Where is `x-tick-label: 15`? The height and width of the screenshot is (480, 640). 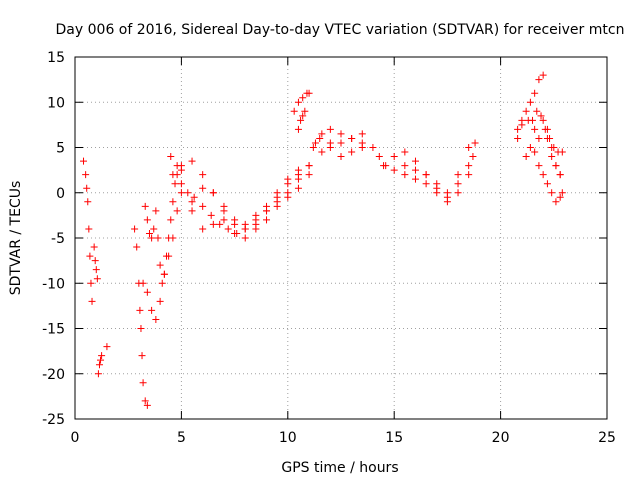
x-tick-label: 15 is located at coordinates (394, 438).